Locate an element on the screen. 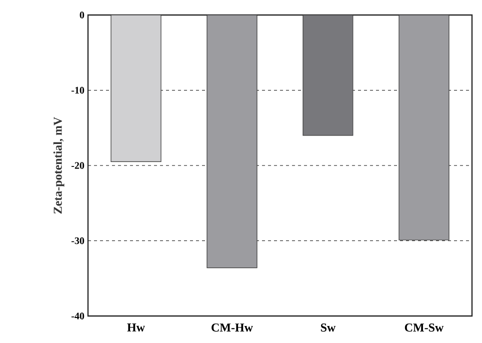 Image resolution: width=482 pixels, height=343 pixels. x-tick-label: Hw is located at coordinates (136, 328).